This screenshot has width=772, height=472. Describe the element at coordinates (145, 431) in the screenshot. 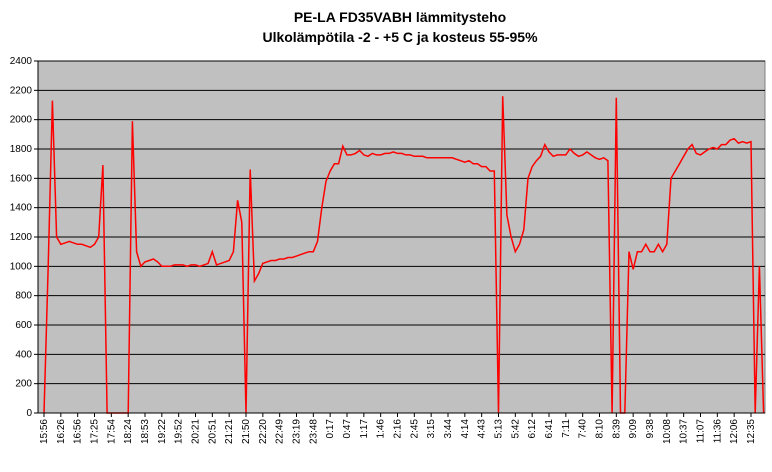

I see `x-tick-label: 18:53` at that location.